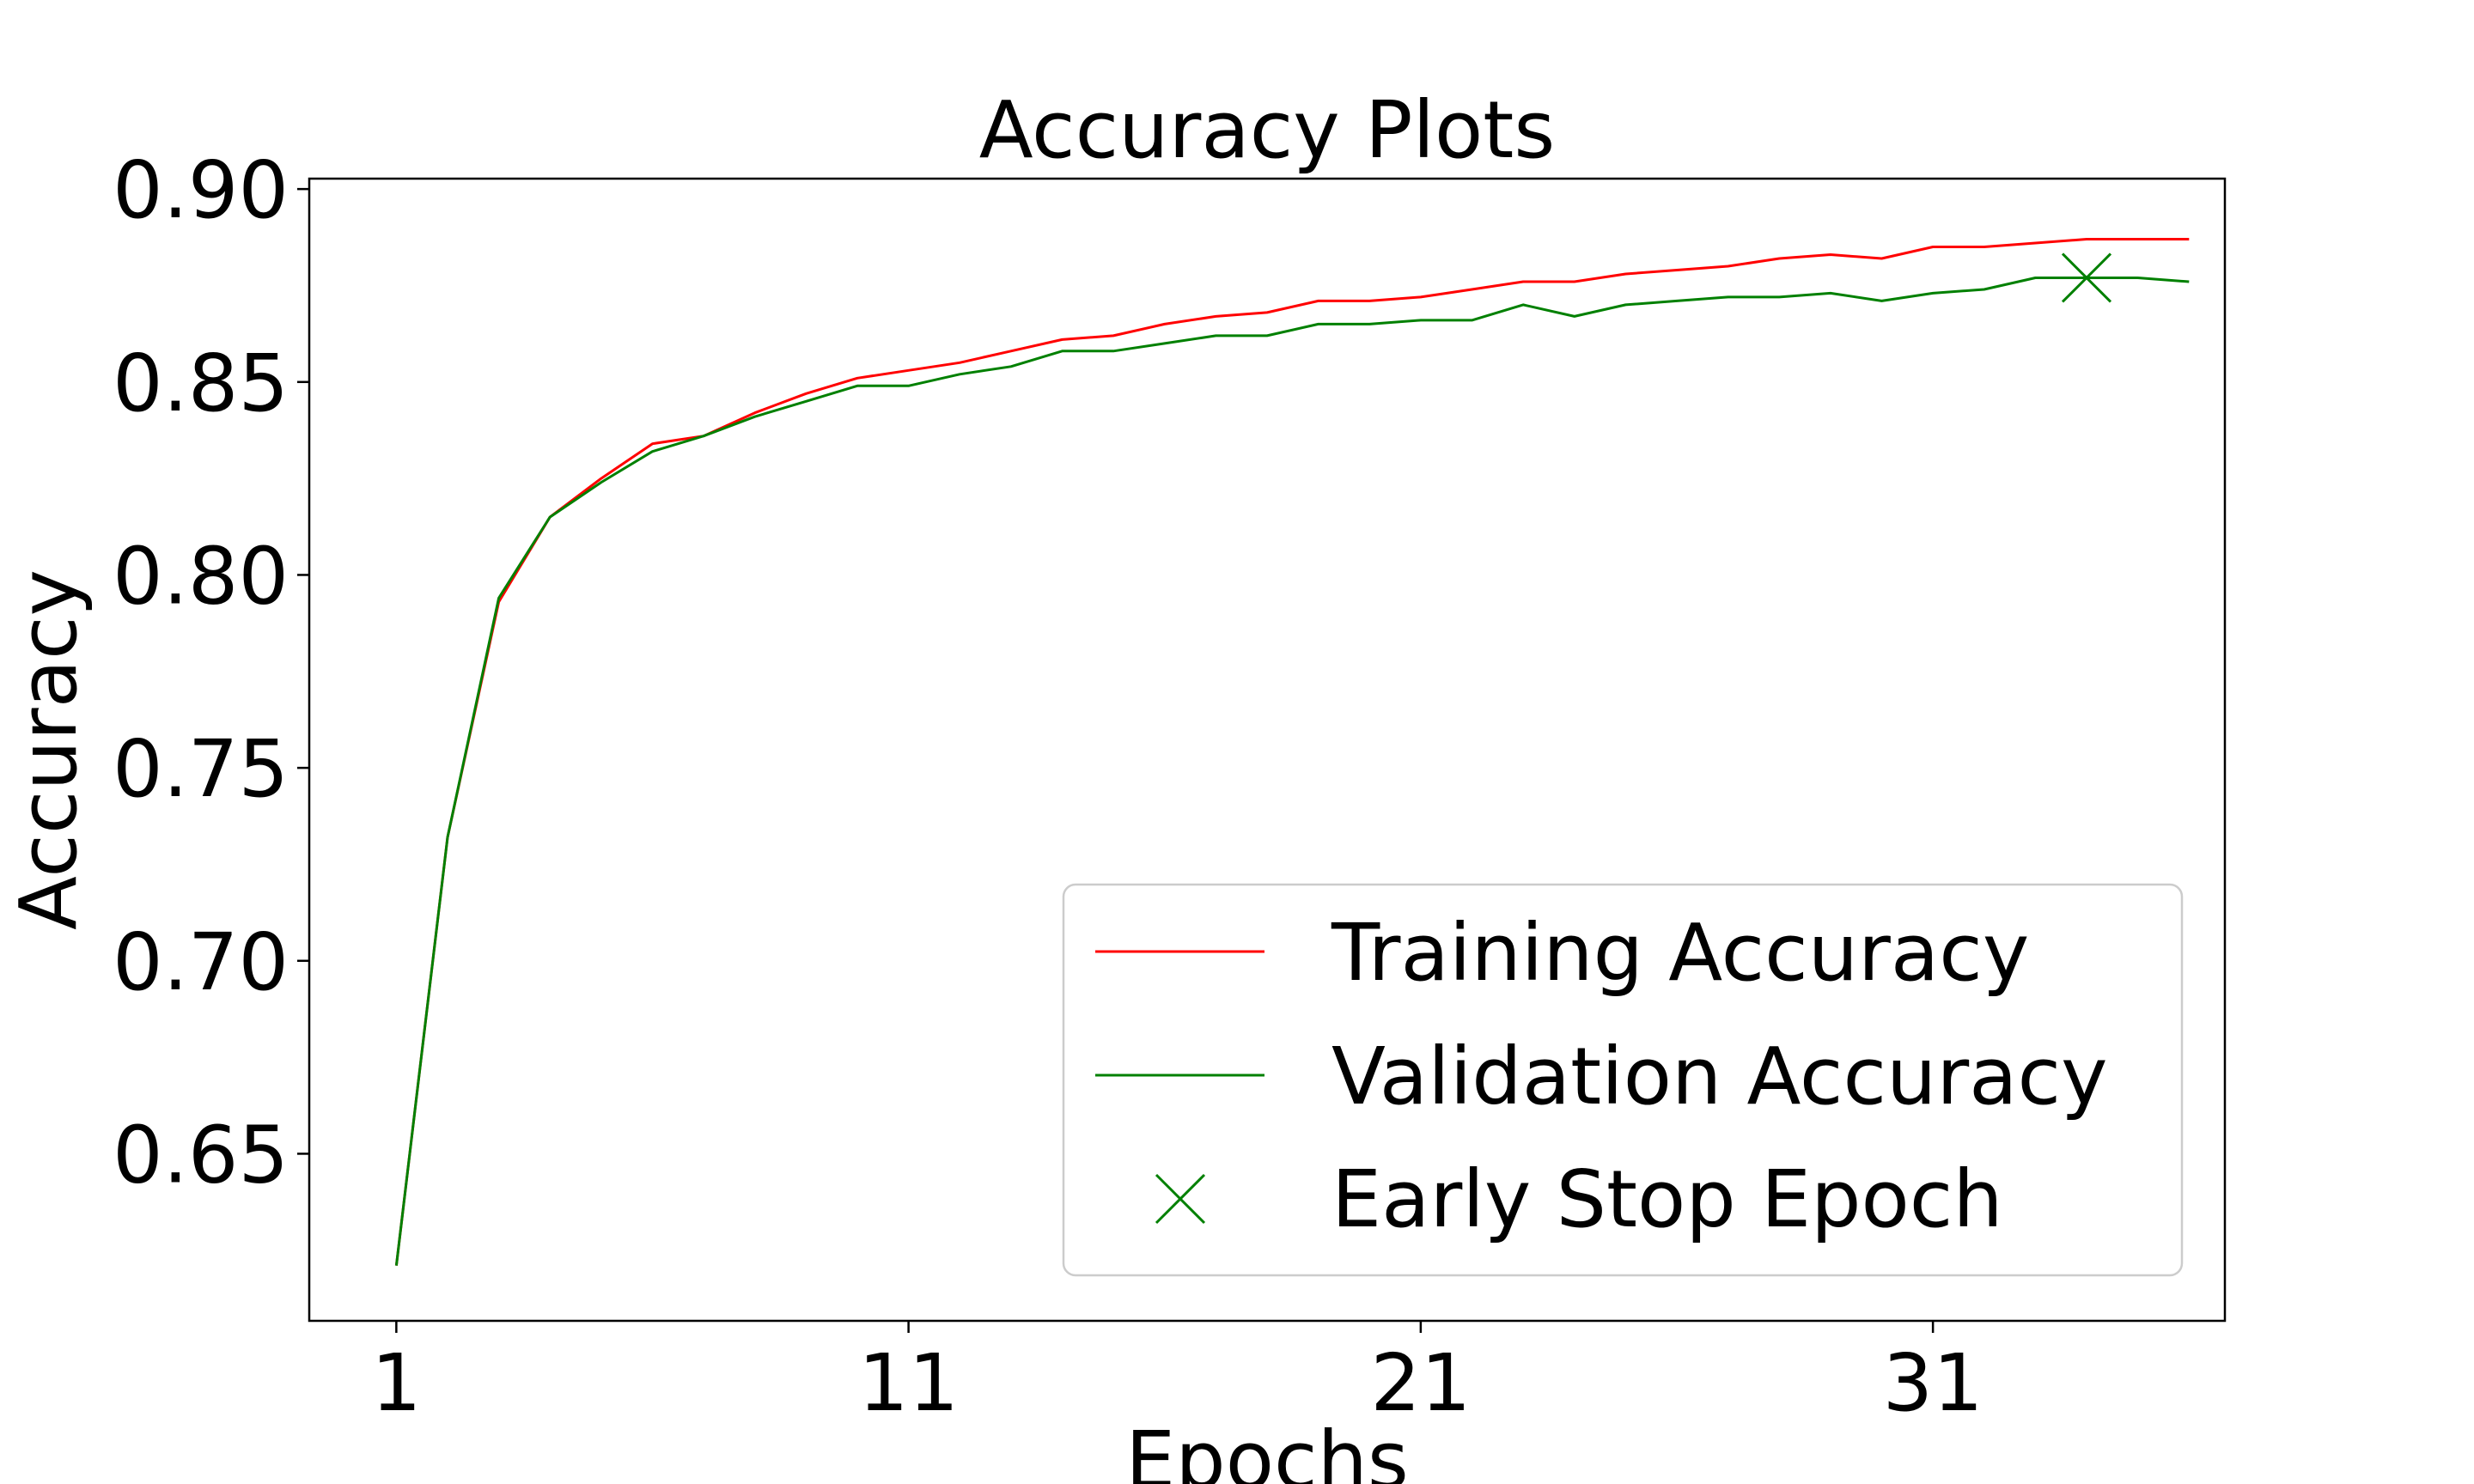 The image size is (2474, 1484). What do you see at coordinates (1177, 1375) in the screenshot?
I see `x-axis-ticks: 1 11 21 31` at bounding box center [1177, 1375].